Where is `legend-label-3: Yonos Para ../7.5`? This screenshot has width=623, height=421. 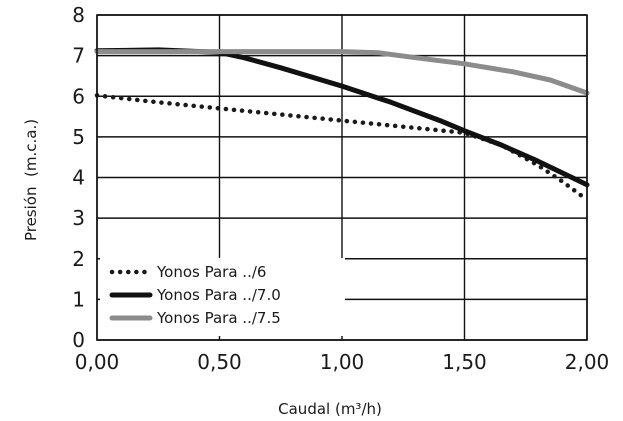
legend-label-3: Yonos Para ../7.5 is located at coordinates (218, 318).